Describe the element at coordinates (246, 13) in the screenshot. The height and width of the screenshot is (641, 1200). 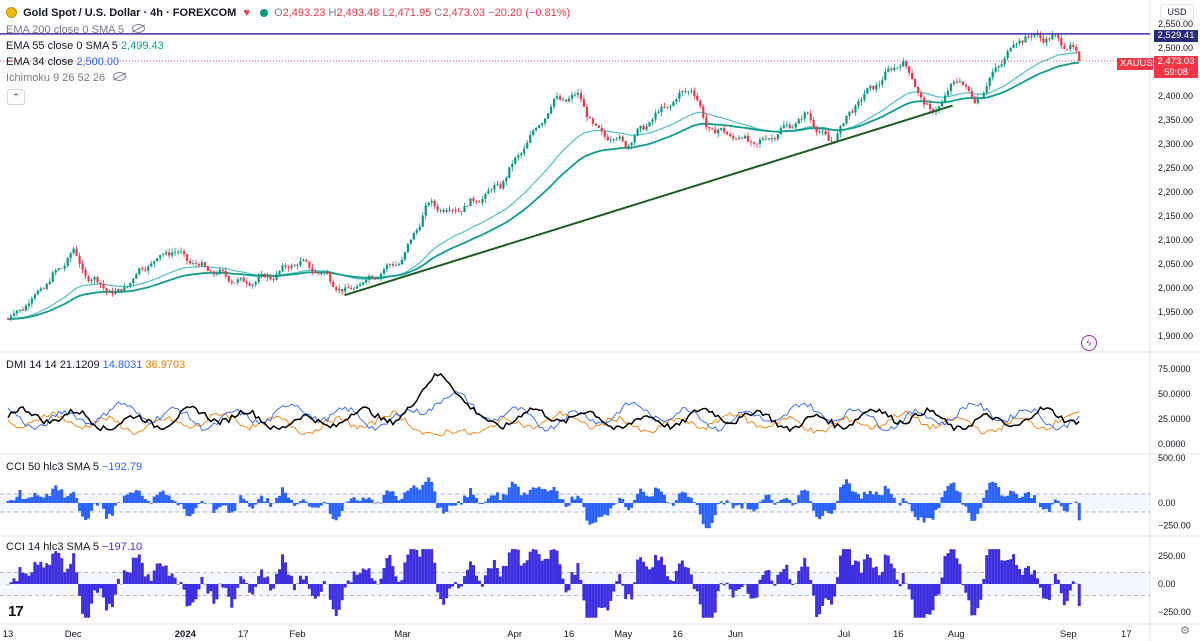
I see `favorite-icon: ♥` at that location.